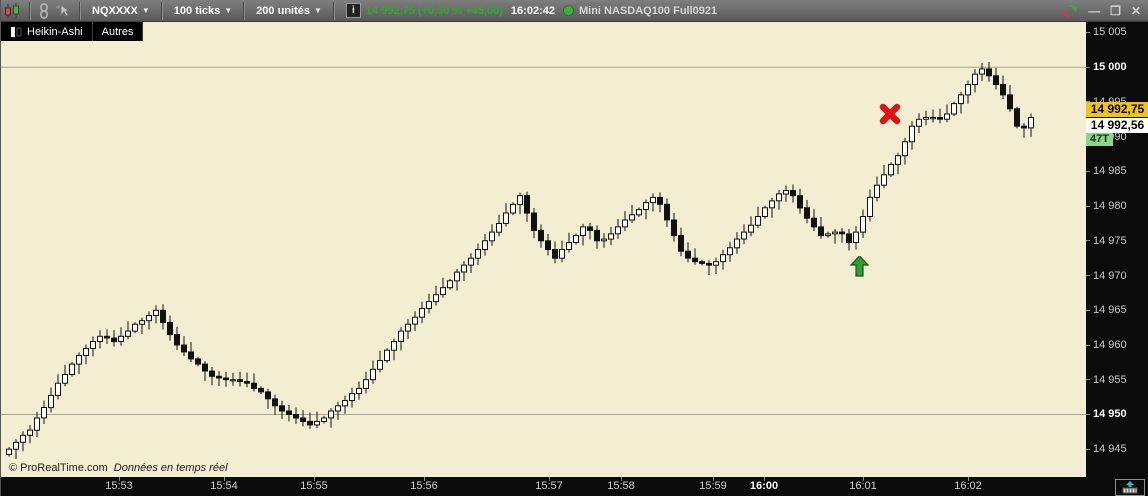 This screenshot has width=1148, height=496. Describe the element at coordinates (1117, 171) in the screenshot. I see `y-axis-tick: 14 985` at that location.